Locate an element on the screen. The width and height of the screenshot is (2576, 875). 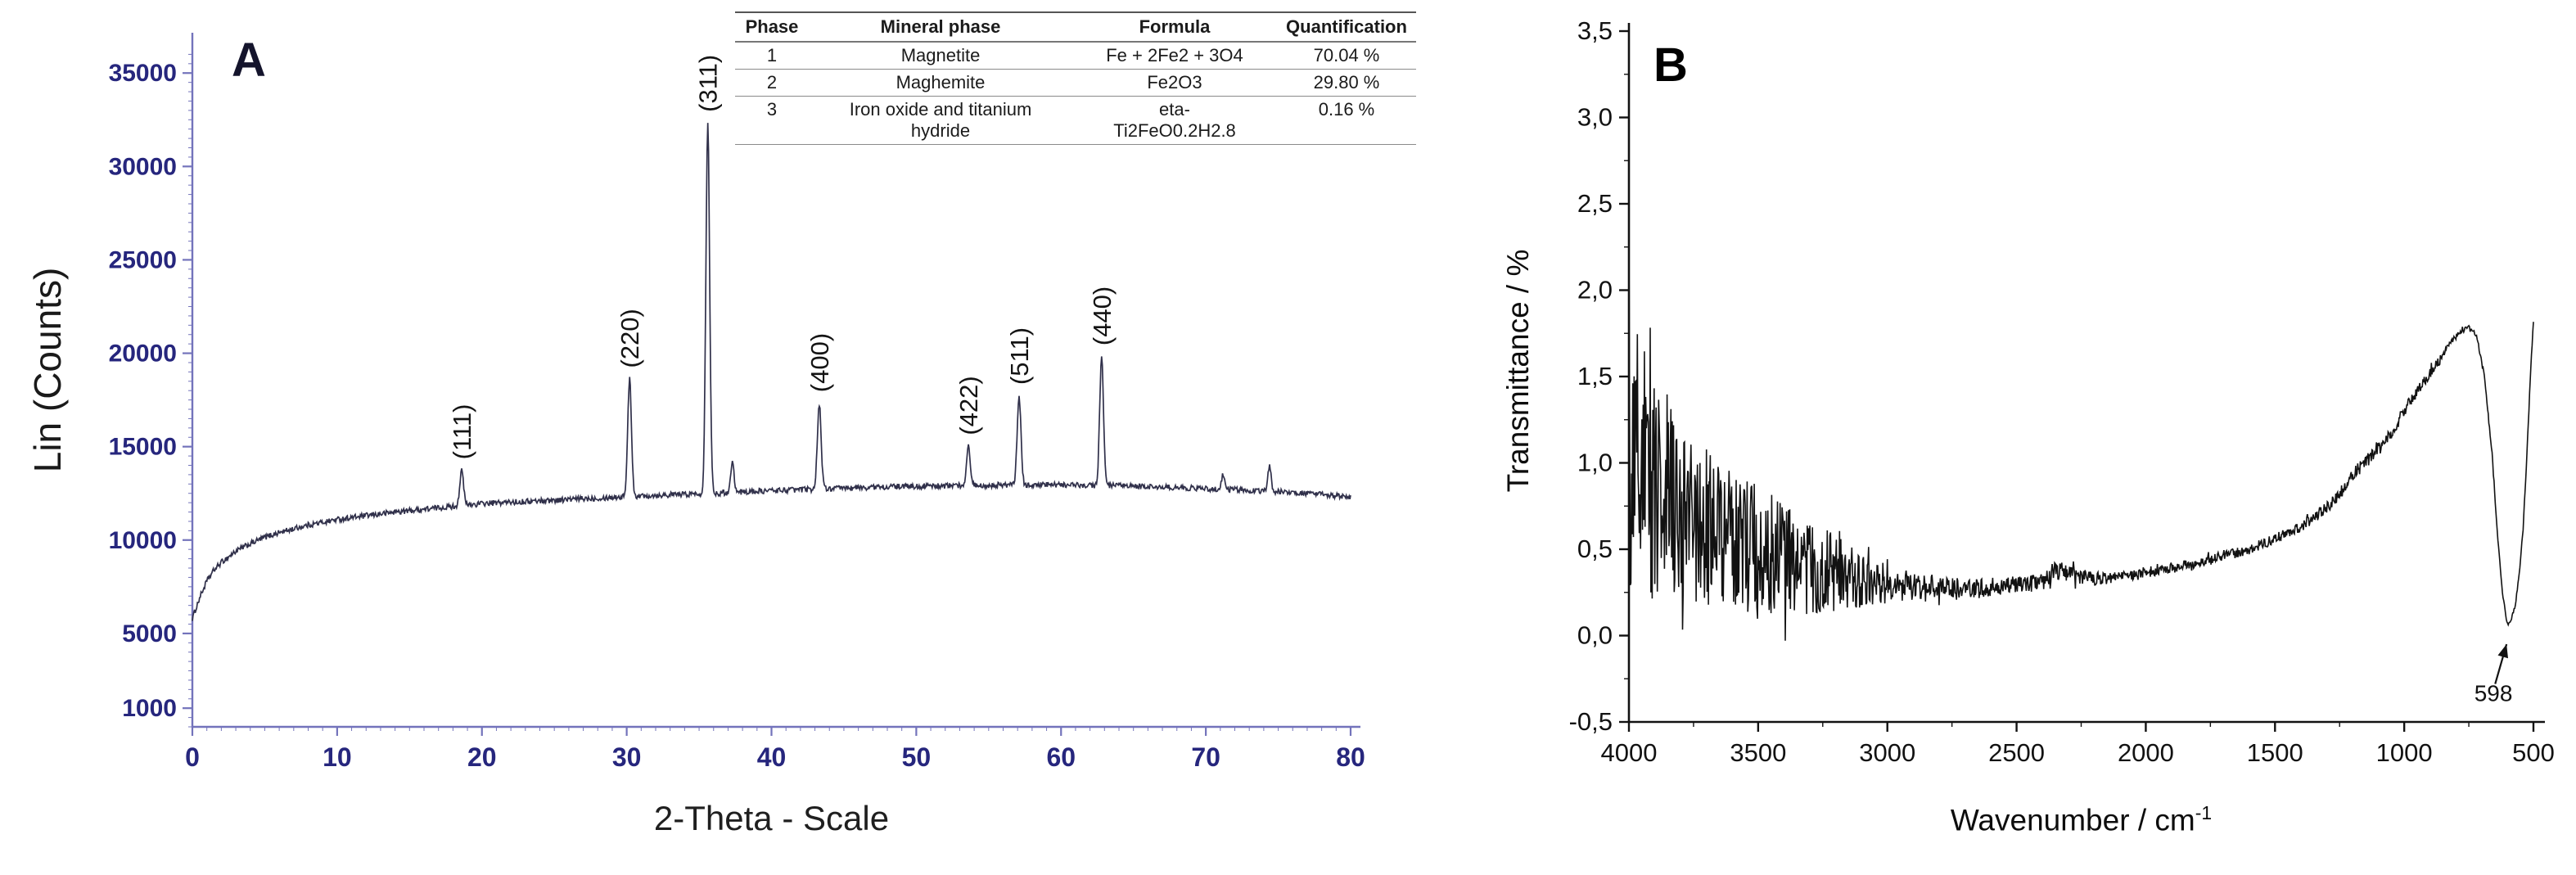
svg-text: 40 is located at coordinates (772, 757).